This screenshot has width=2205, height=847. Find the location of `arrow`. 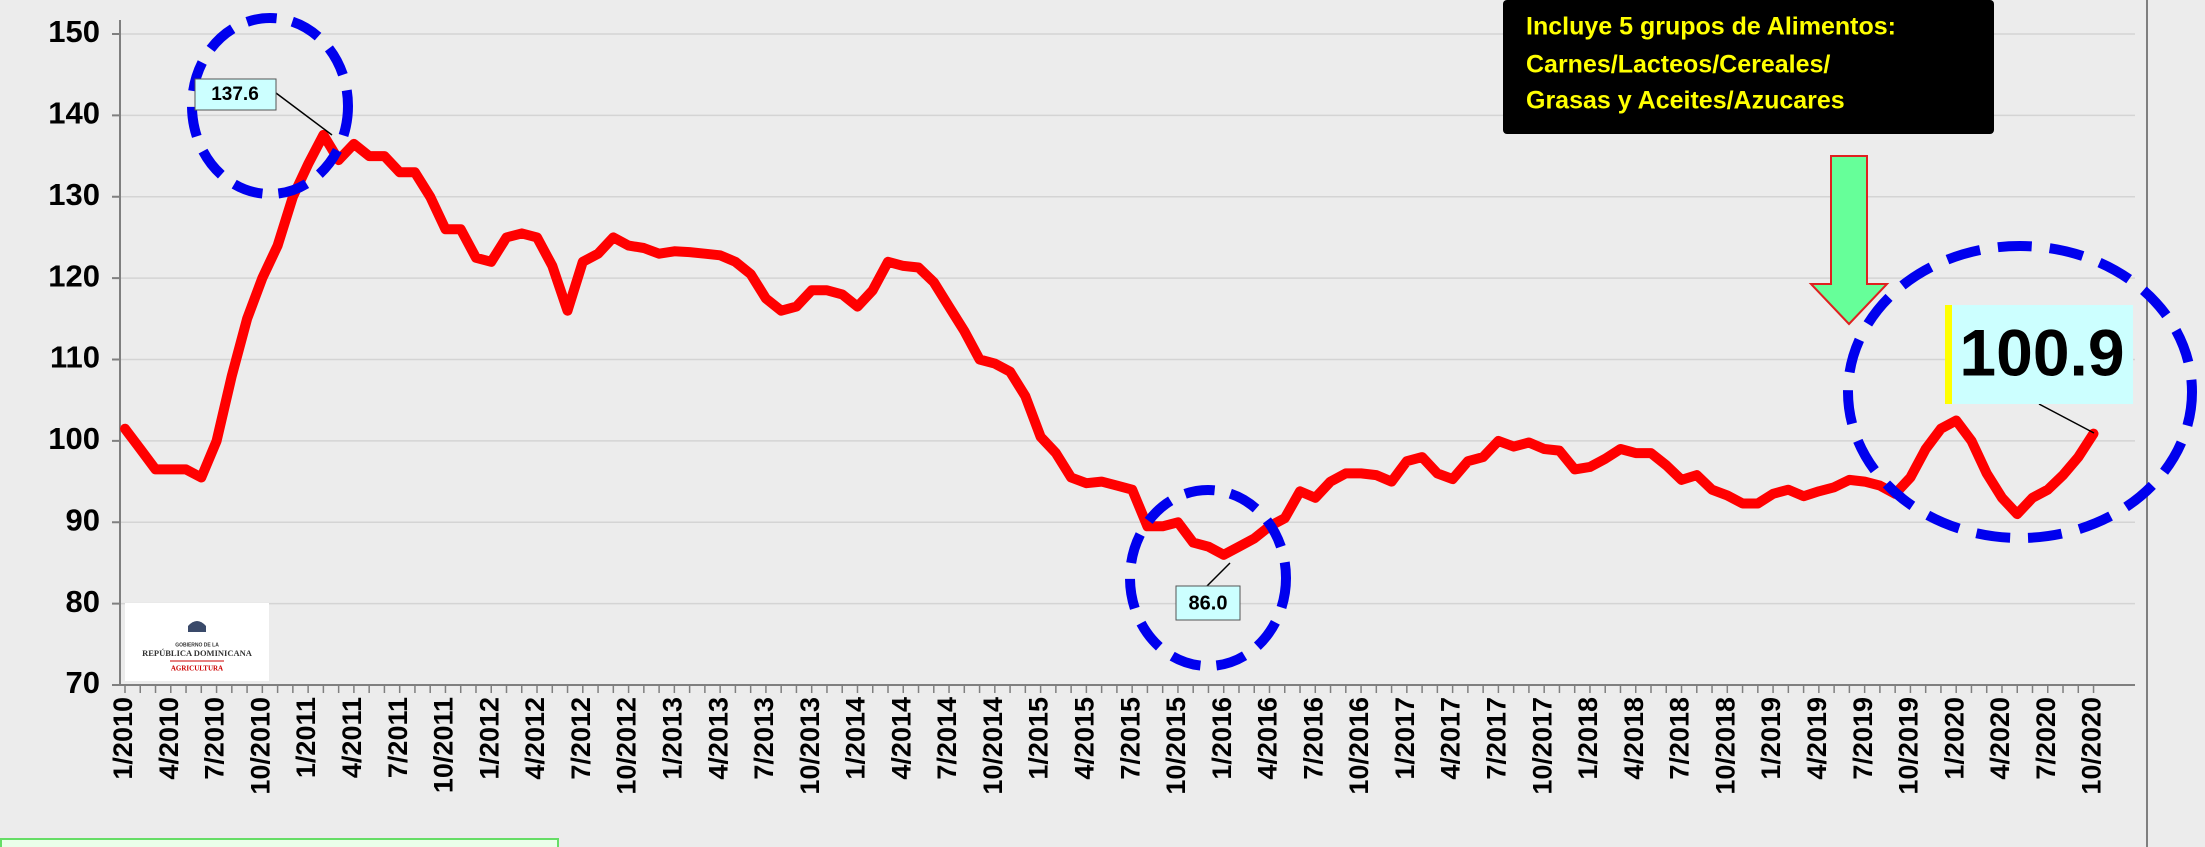

arrow is located at coordinates (1849, 240).